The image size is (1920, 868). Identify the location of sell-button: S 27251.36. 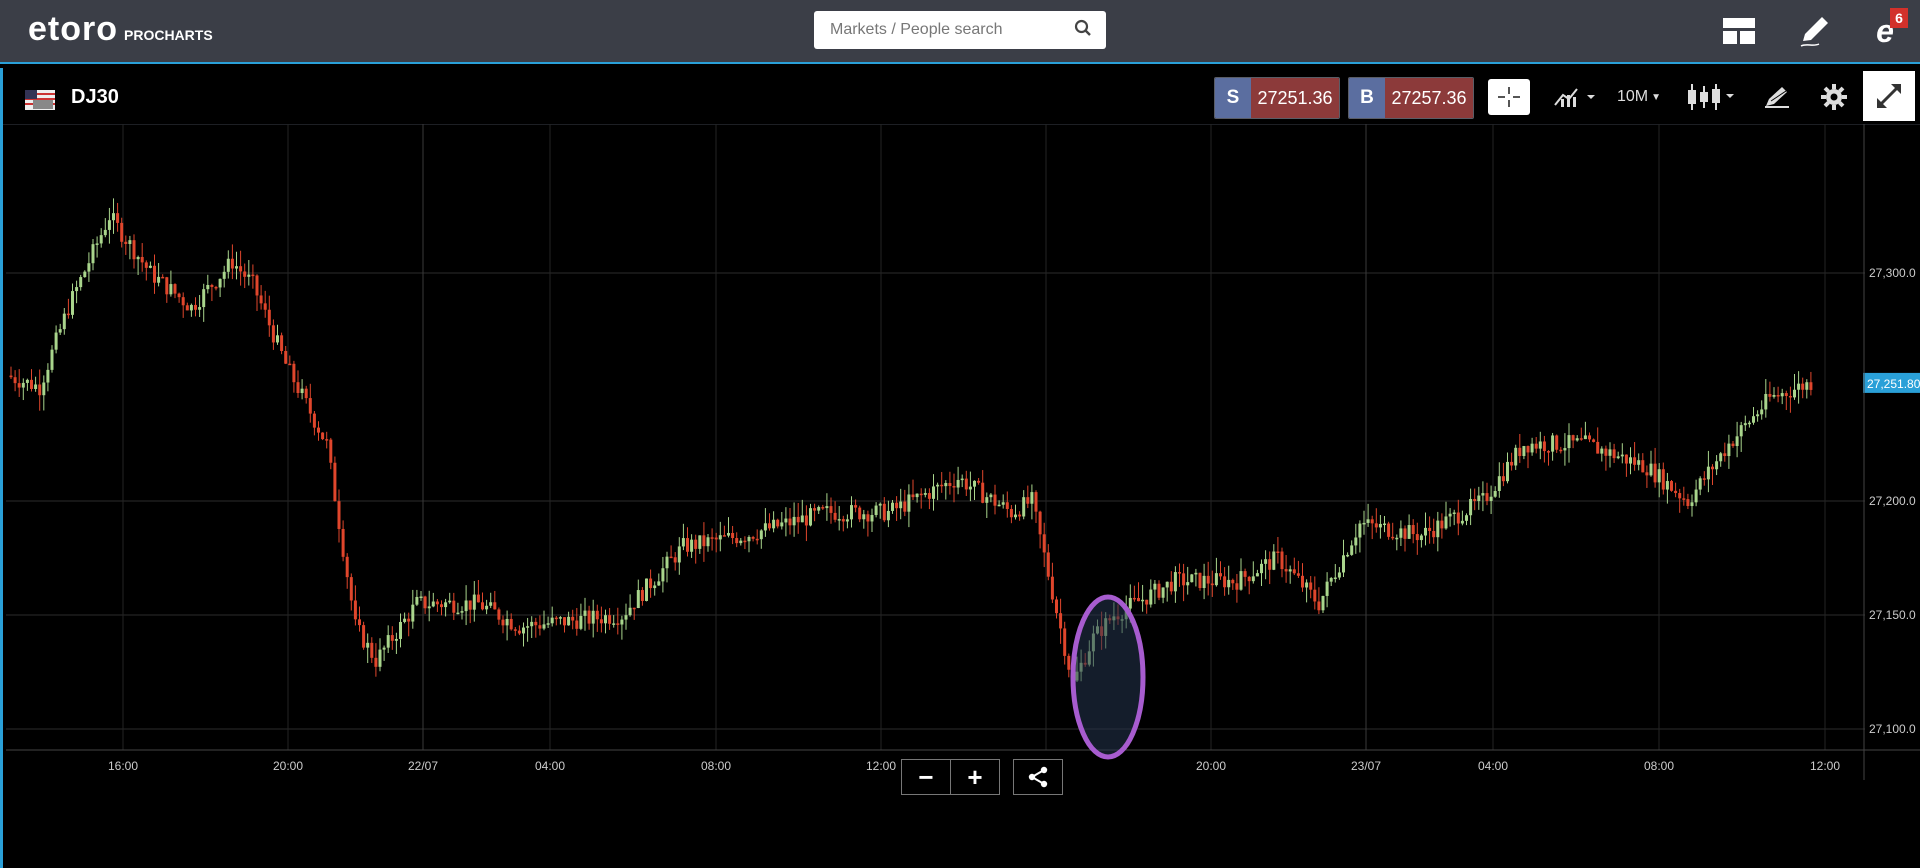
(1277, 98).